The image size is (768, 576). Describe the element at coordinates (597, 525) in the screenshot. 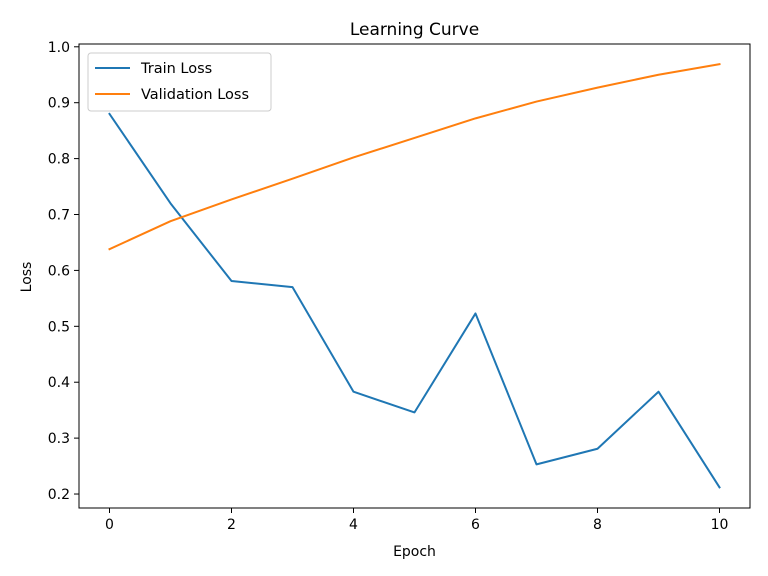

I see `x-tick-label: 8` at that location.